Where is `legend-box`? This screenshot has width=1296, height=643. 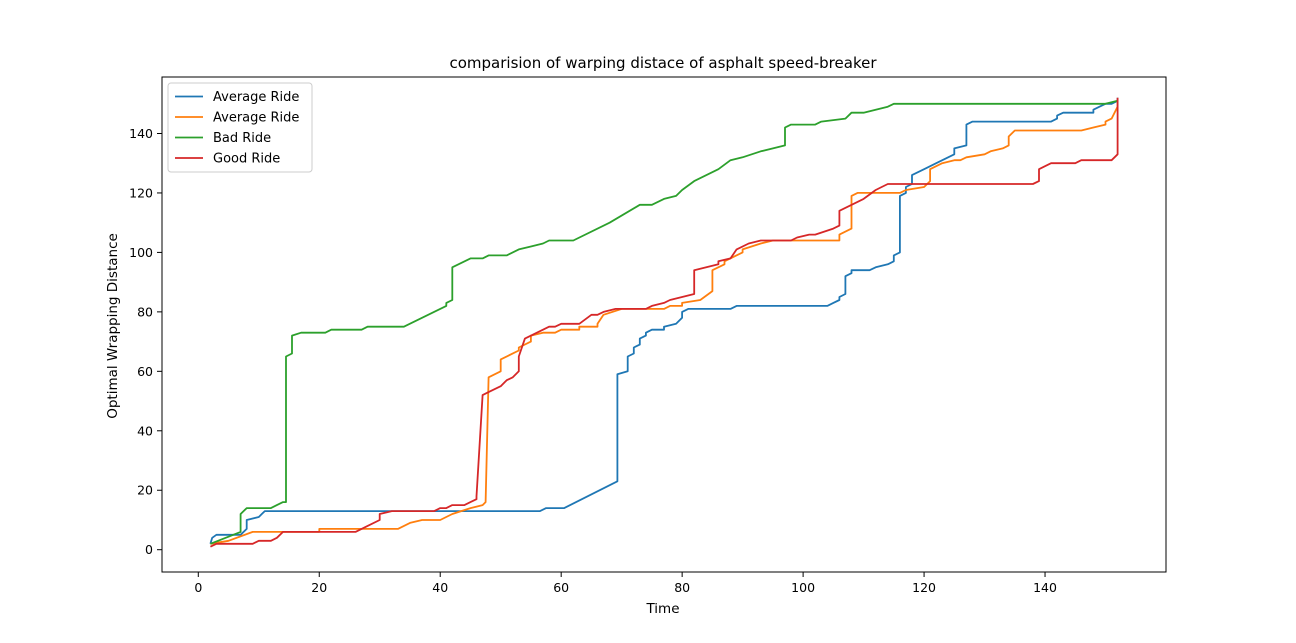 legend-box is located at coordinates (240, 127).